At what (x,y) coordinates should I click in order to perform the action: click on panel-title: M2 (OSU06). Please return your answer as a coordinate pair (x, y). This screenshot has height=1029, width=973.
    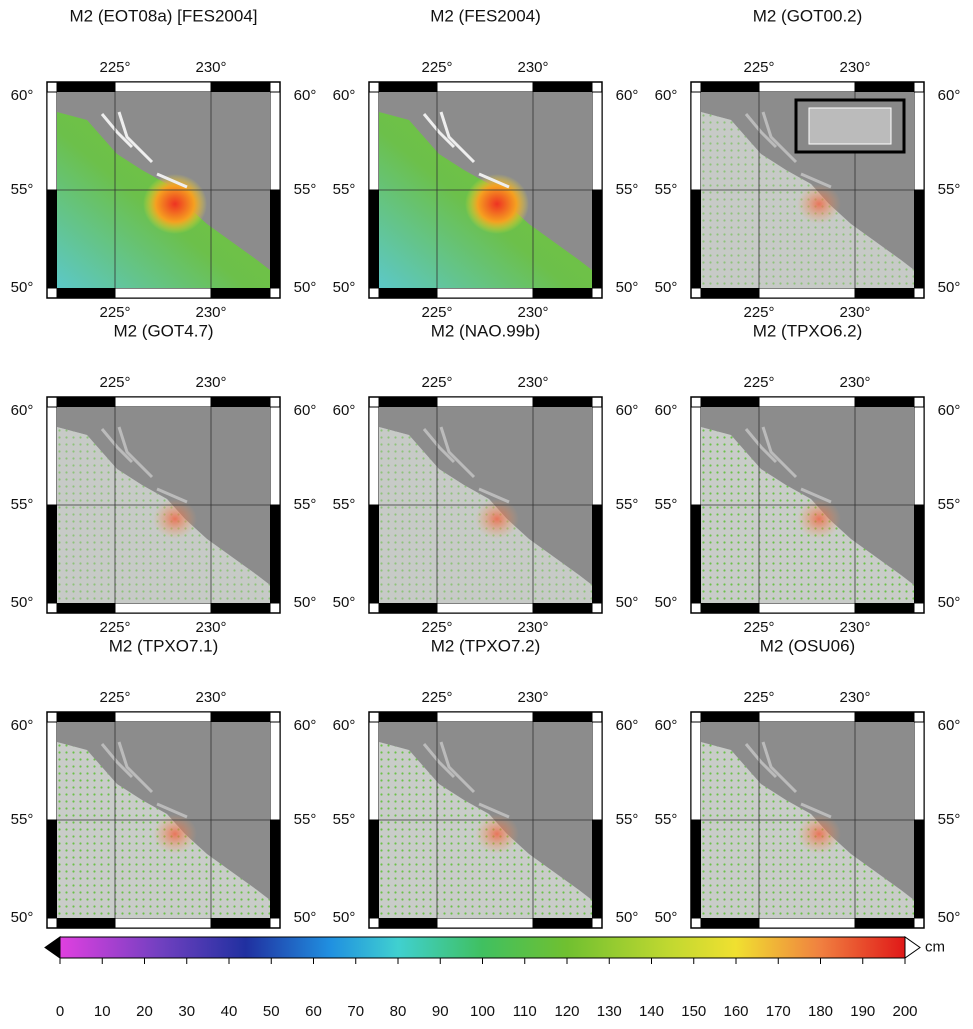
    Looking at the image, I should click on (807, 645).